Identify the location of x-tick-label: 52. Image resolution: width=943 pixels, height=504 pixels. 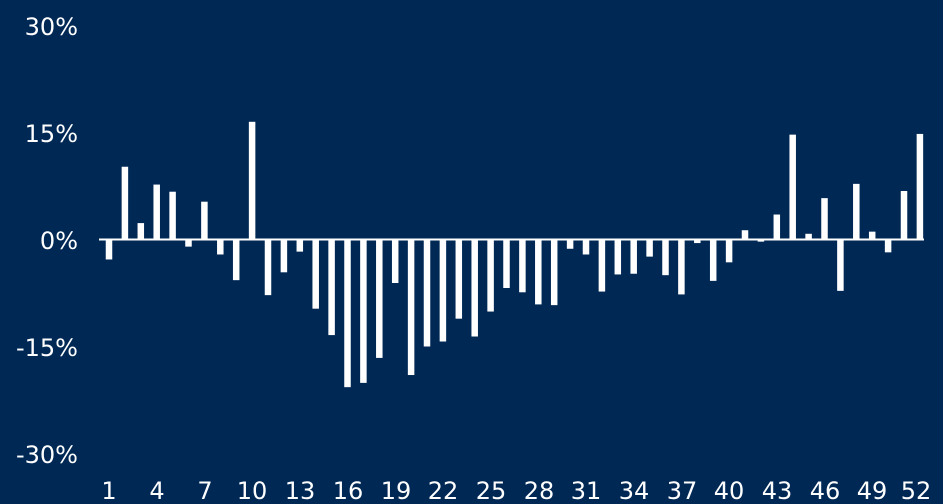
(916, 490).